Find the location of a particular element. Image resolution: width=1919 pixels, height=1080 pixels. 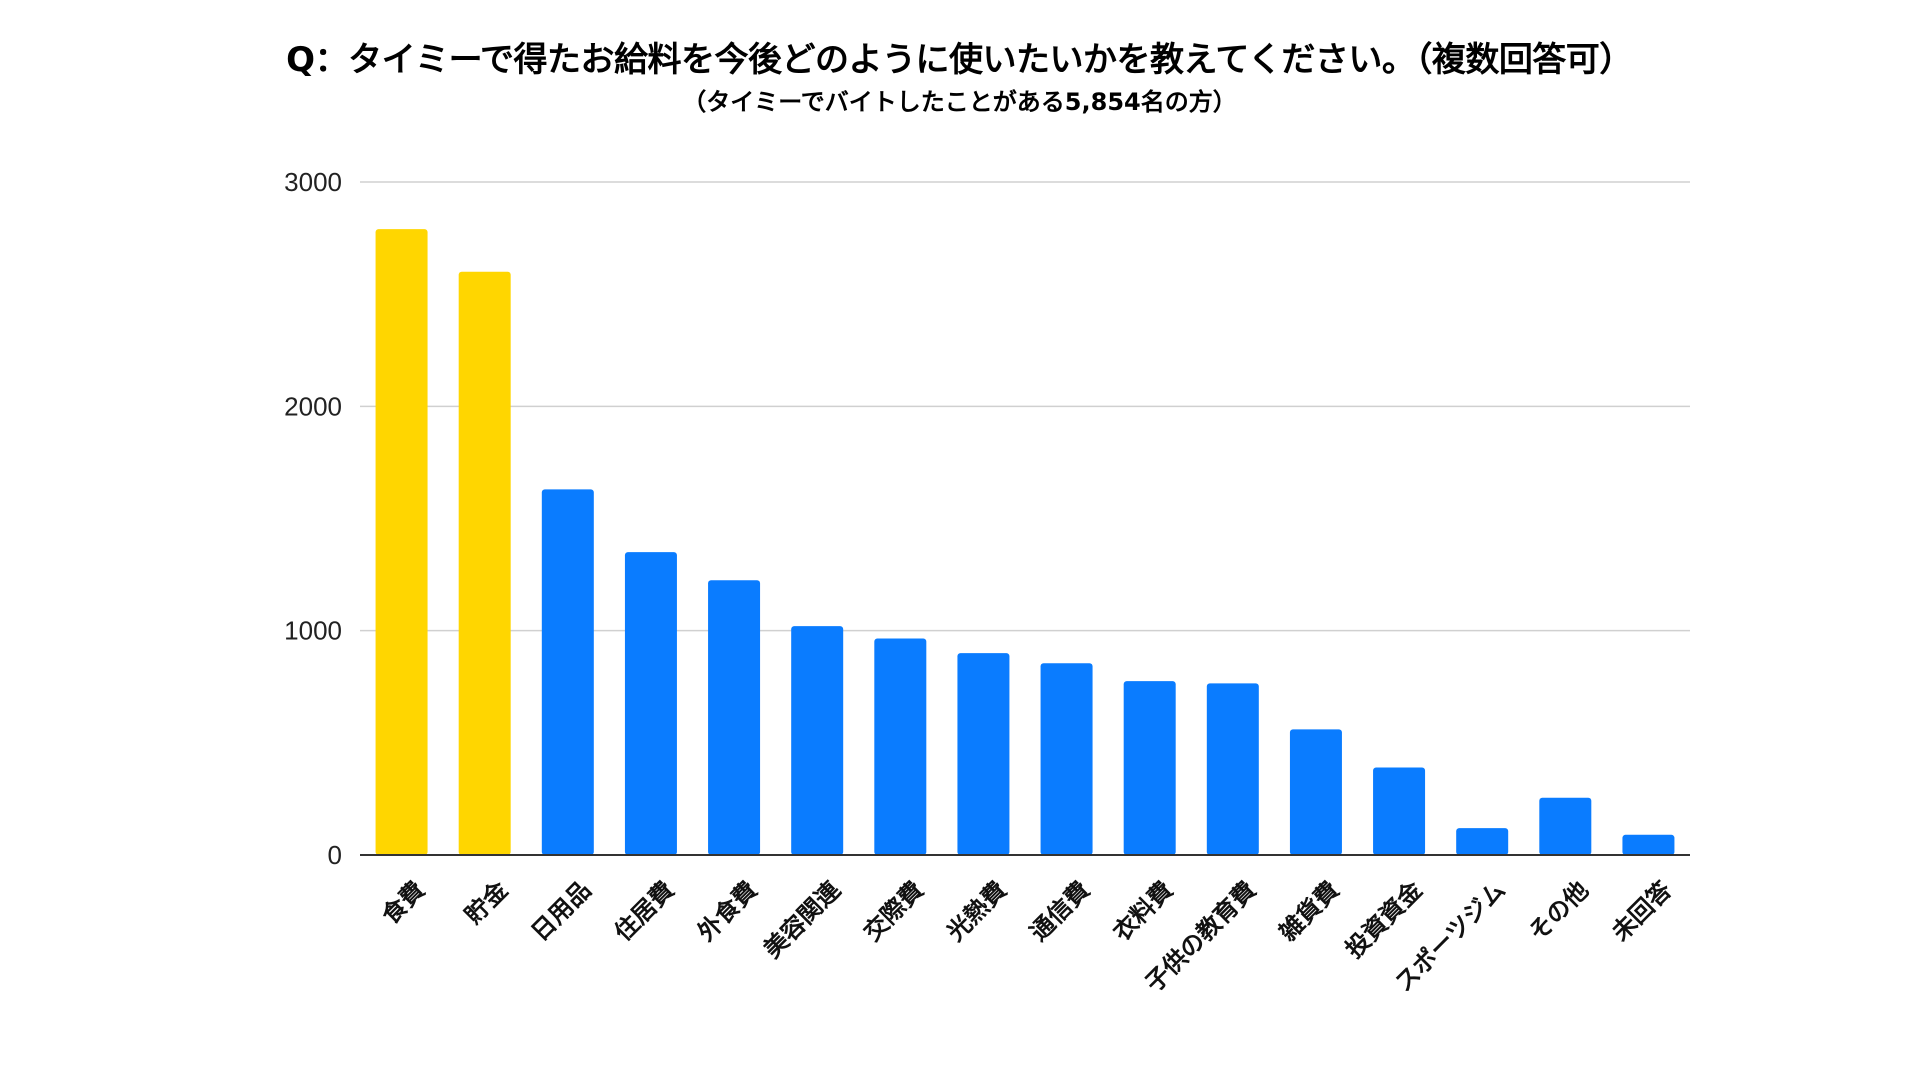

x-tick-label: 住居費 is located at coordinates (644, 911).